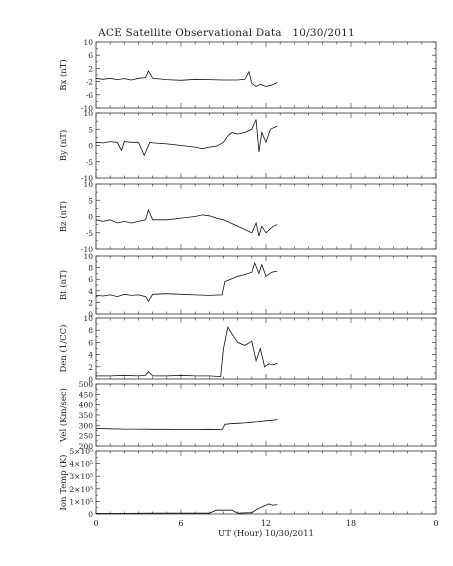  Describe the element at coordinates (63, 483) in the screenshot. I see `y-axis-label: Ion Temp (K)` at that location.